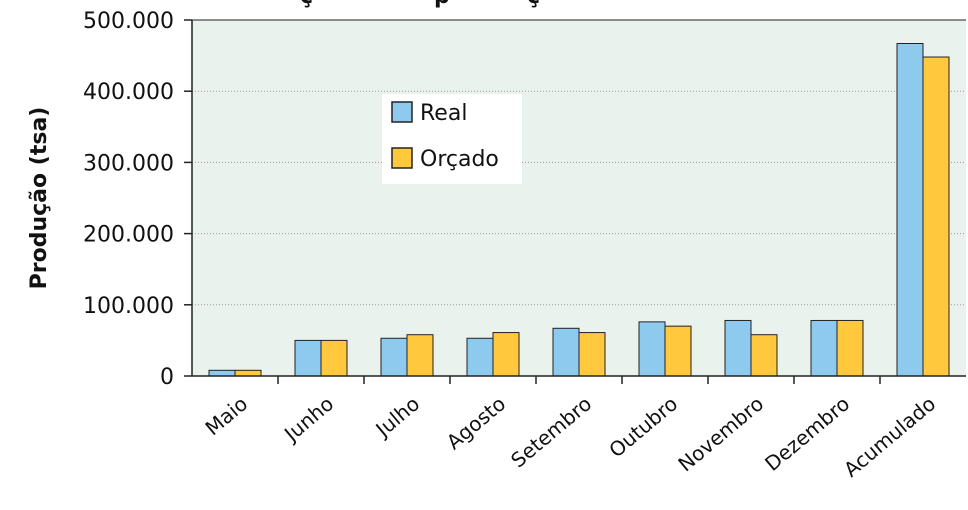  I want to click on y-tick-label: 500.000, so click(128, 21).